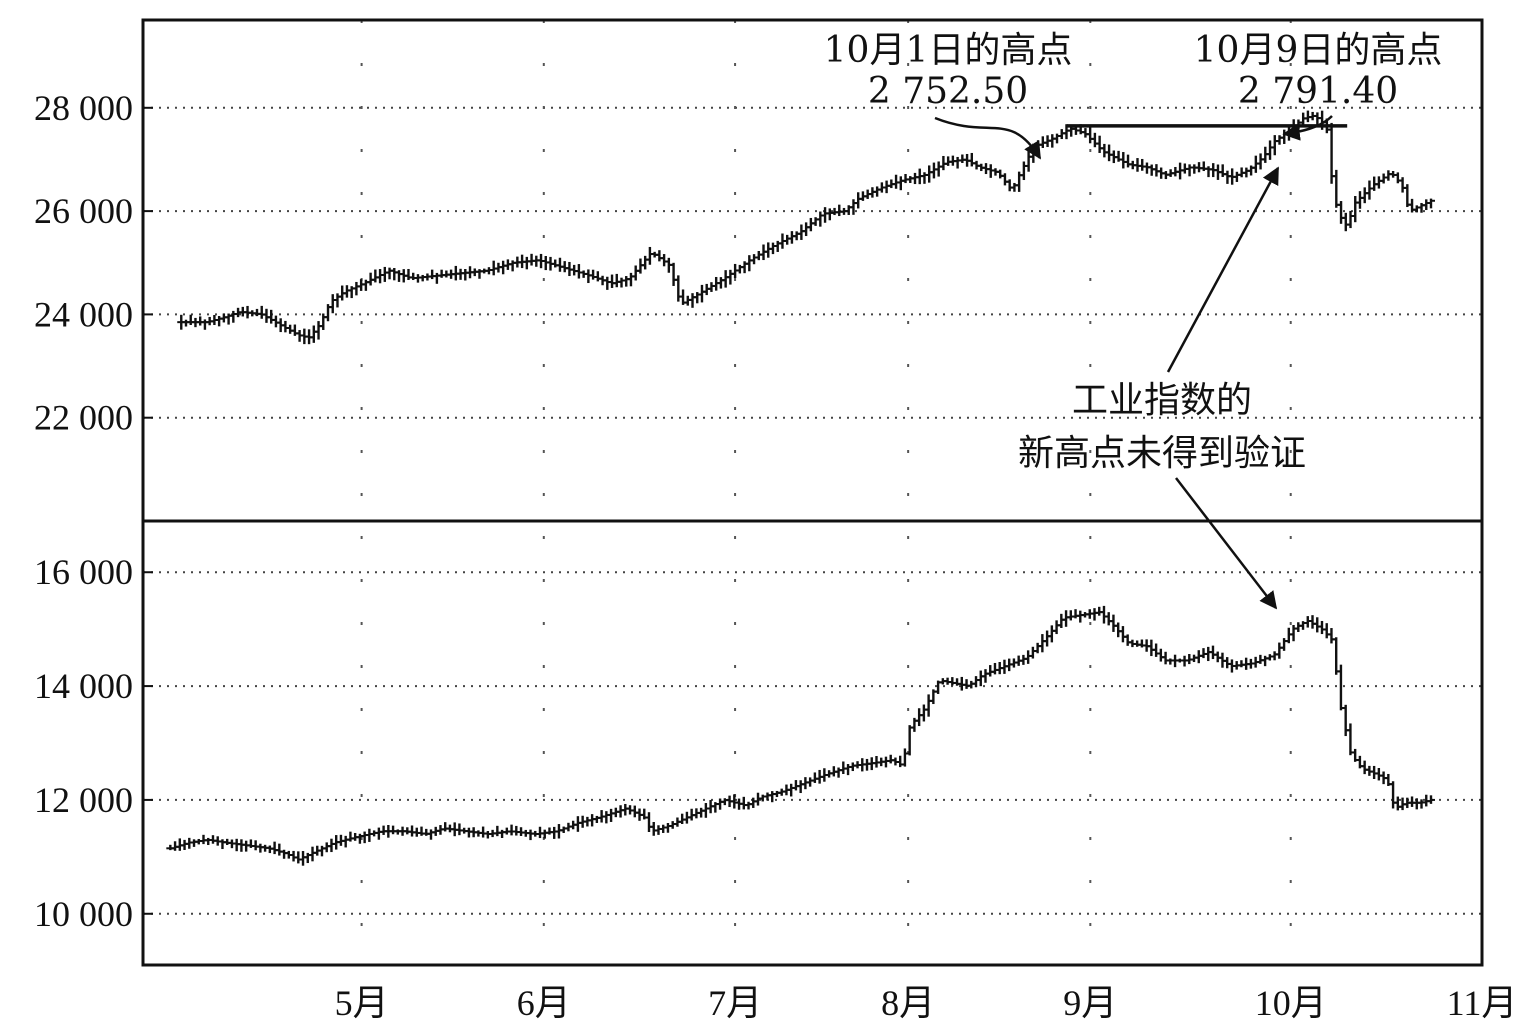 The width and height of the screenshot is (1522, 1030). Describe the element at coordinates (948, 50) in the screenshot. I see `annotation-oct1-title: 10月1日的高点` at that location.